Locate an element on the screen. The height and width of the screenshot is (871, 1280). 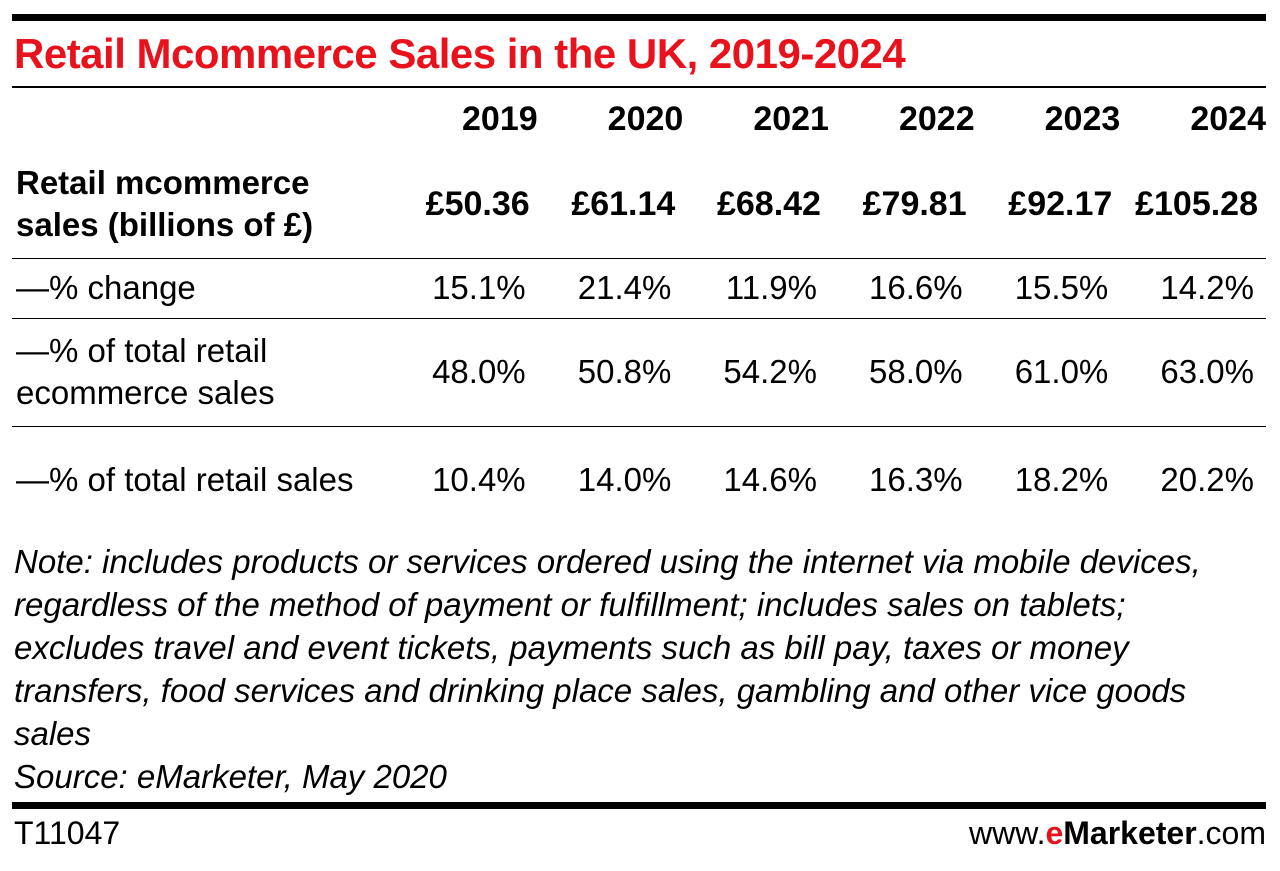
row-label: Retail mcommerce sales (billions of £) is located at coordinates (202, 205).